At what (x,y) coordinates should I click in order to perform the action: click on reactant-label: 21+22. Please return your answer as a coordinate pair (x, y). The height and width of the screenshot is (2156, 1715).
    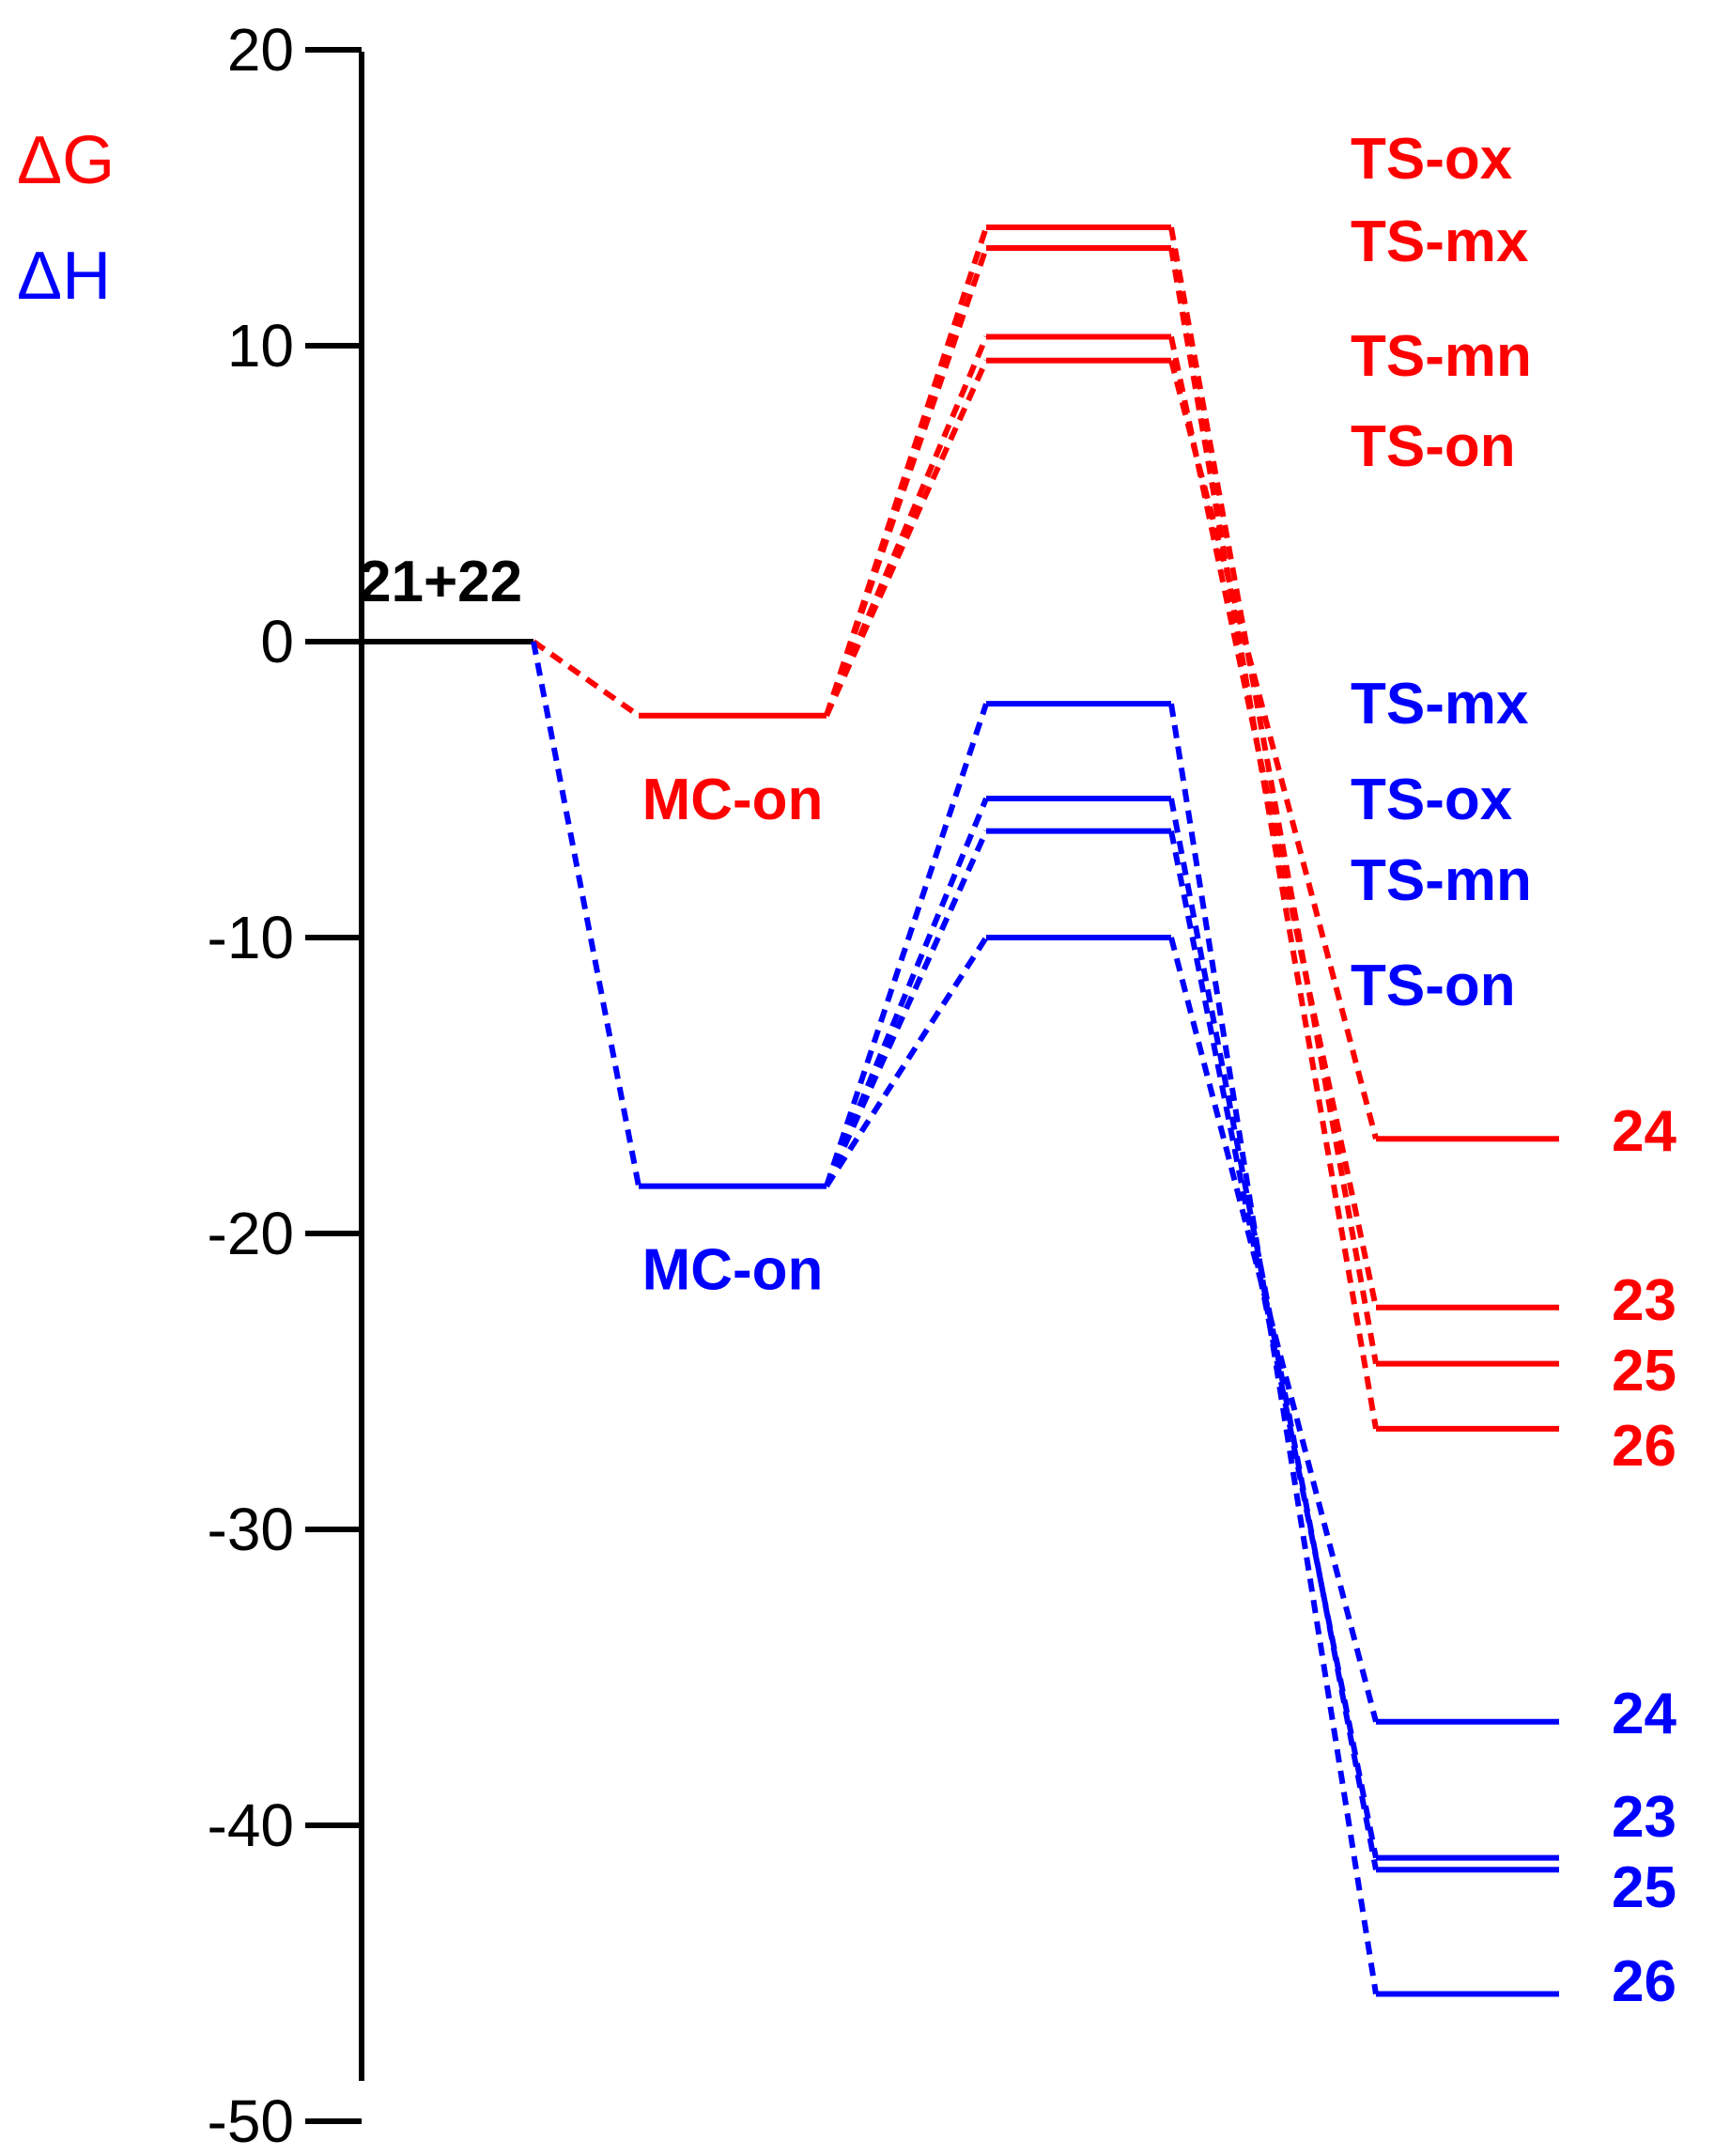
    Looking at the image, I should click on (440, 582).